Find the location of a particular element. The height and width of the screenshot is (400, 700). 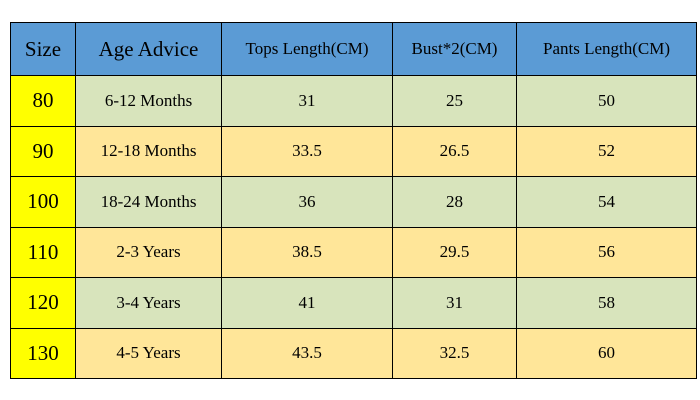

table-row: 130 4-5 Years 43.5 32.5 60 is located at coordinates (353, 353).